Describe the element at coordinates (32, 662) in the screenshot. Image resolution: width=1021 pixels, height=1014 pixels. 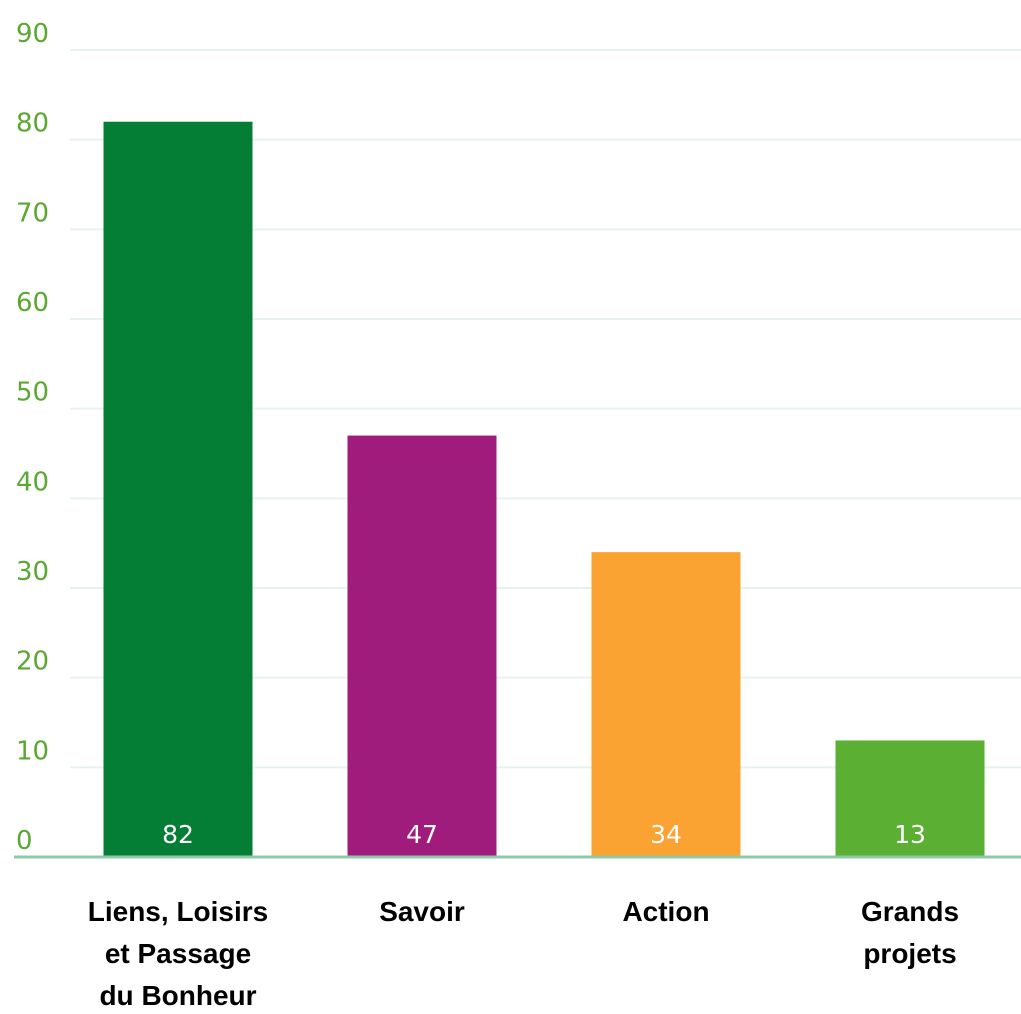
I see `y-tick-label: 20` at that location.